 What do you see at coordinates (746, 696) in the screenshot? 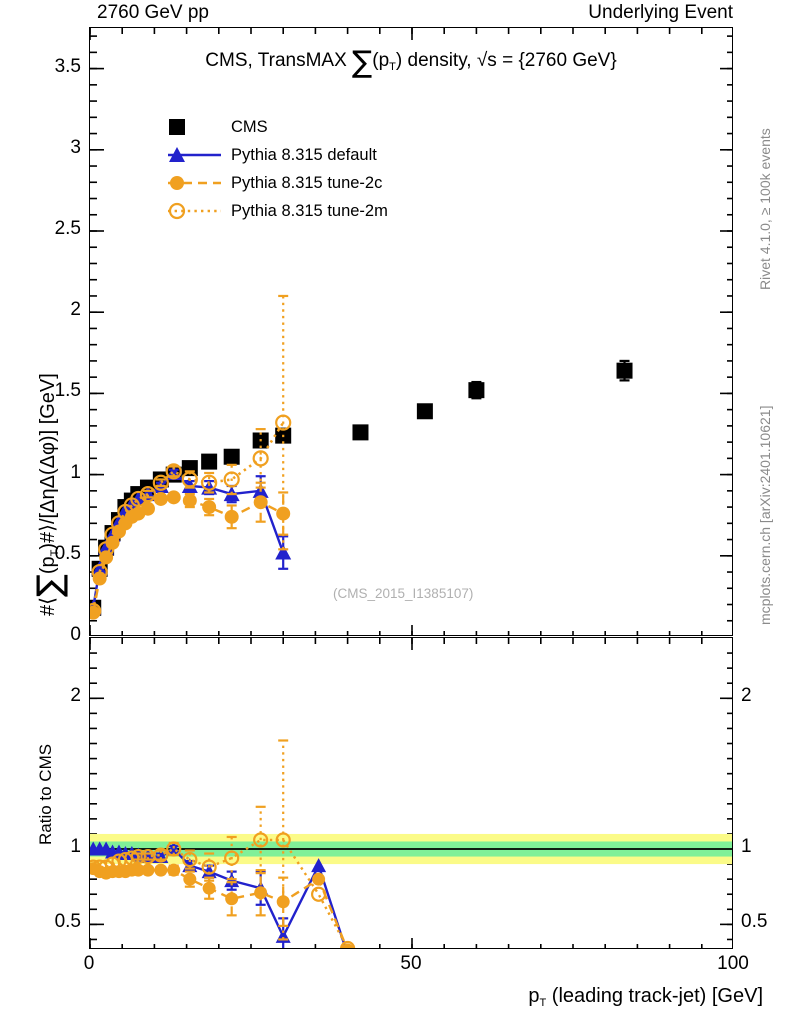
I see `y-tick-ratio-right-2: 2` at bounding box center [746, 696].